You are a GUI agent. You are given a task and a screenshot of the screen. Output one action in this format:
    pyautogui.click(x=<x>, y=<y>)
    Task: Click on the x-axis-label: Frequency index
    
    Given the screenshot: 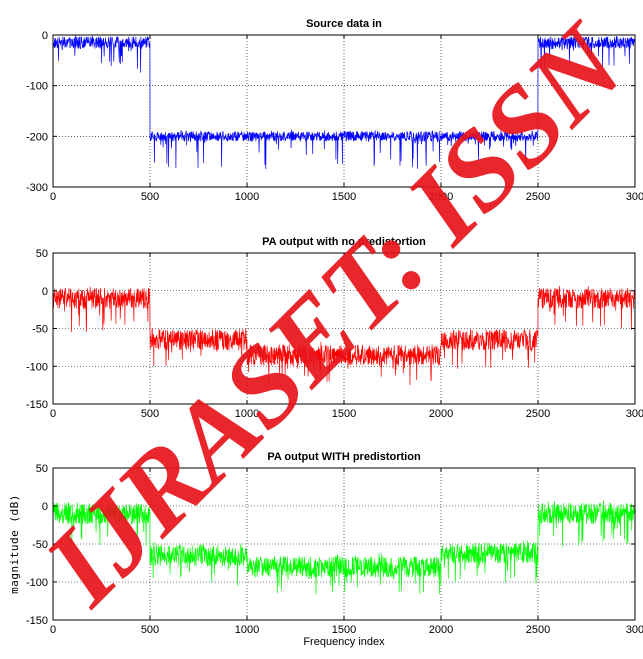 What is the action you would take?
    pyautogui.click(x=344, y=642)
    